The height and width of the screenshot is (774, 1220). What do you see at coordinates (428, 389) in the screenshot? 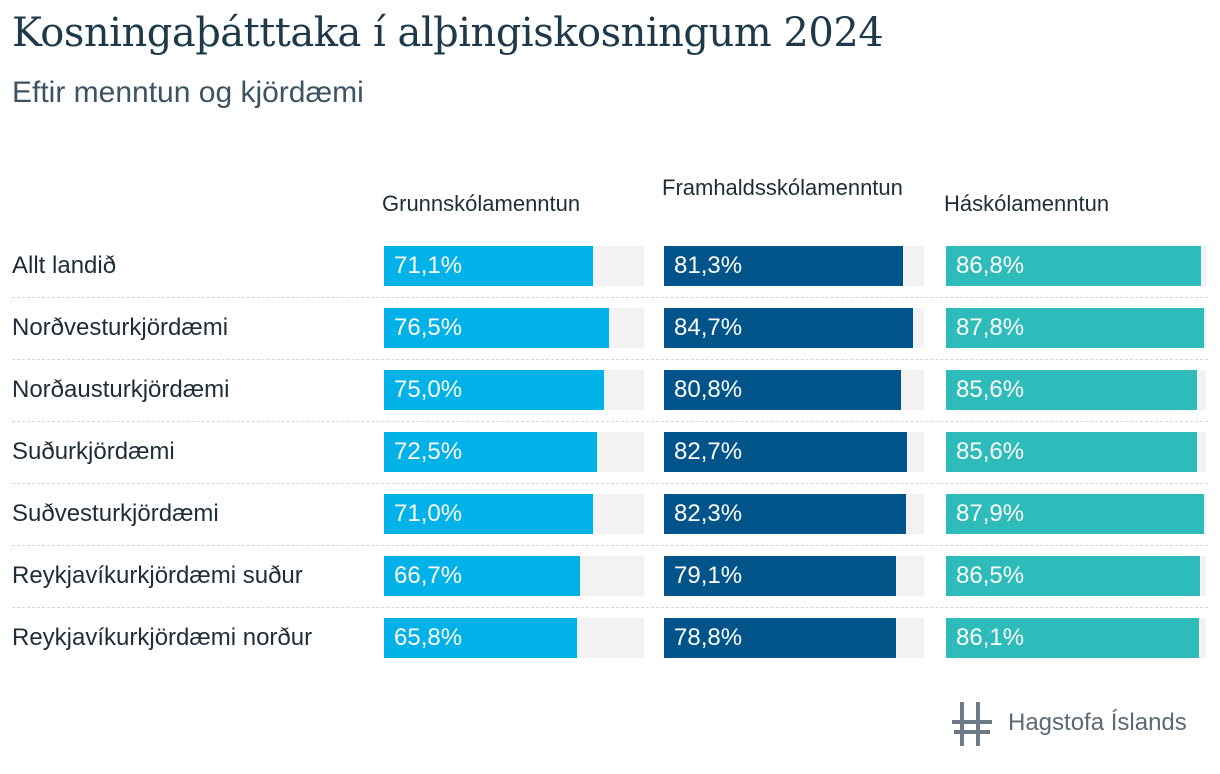
I see `data-label: 75,0%` at bounding box center [428, 389].